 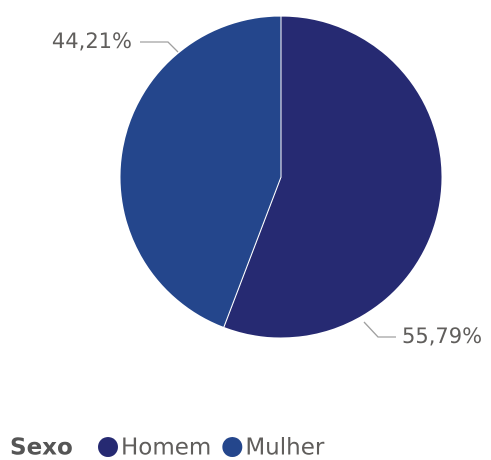 What do you see at coordinates (41, 447) in the screenshot?
I see `legend-title: Sexo` at bounding box center [41, 447].